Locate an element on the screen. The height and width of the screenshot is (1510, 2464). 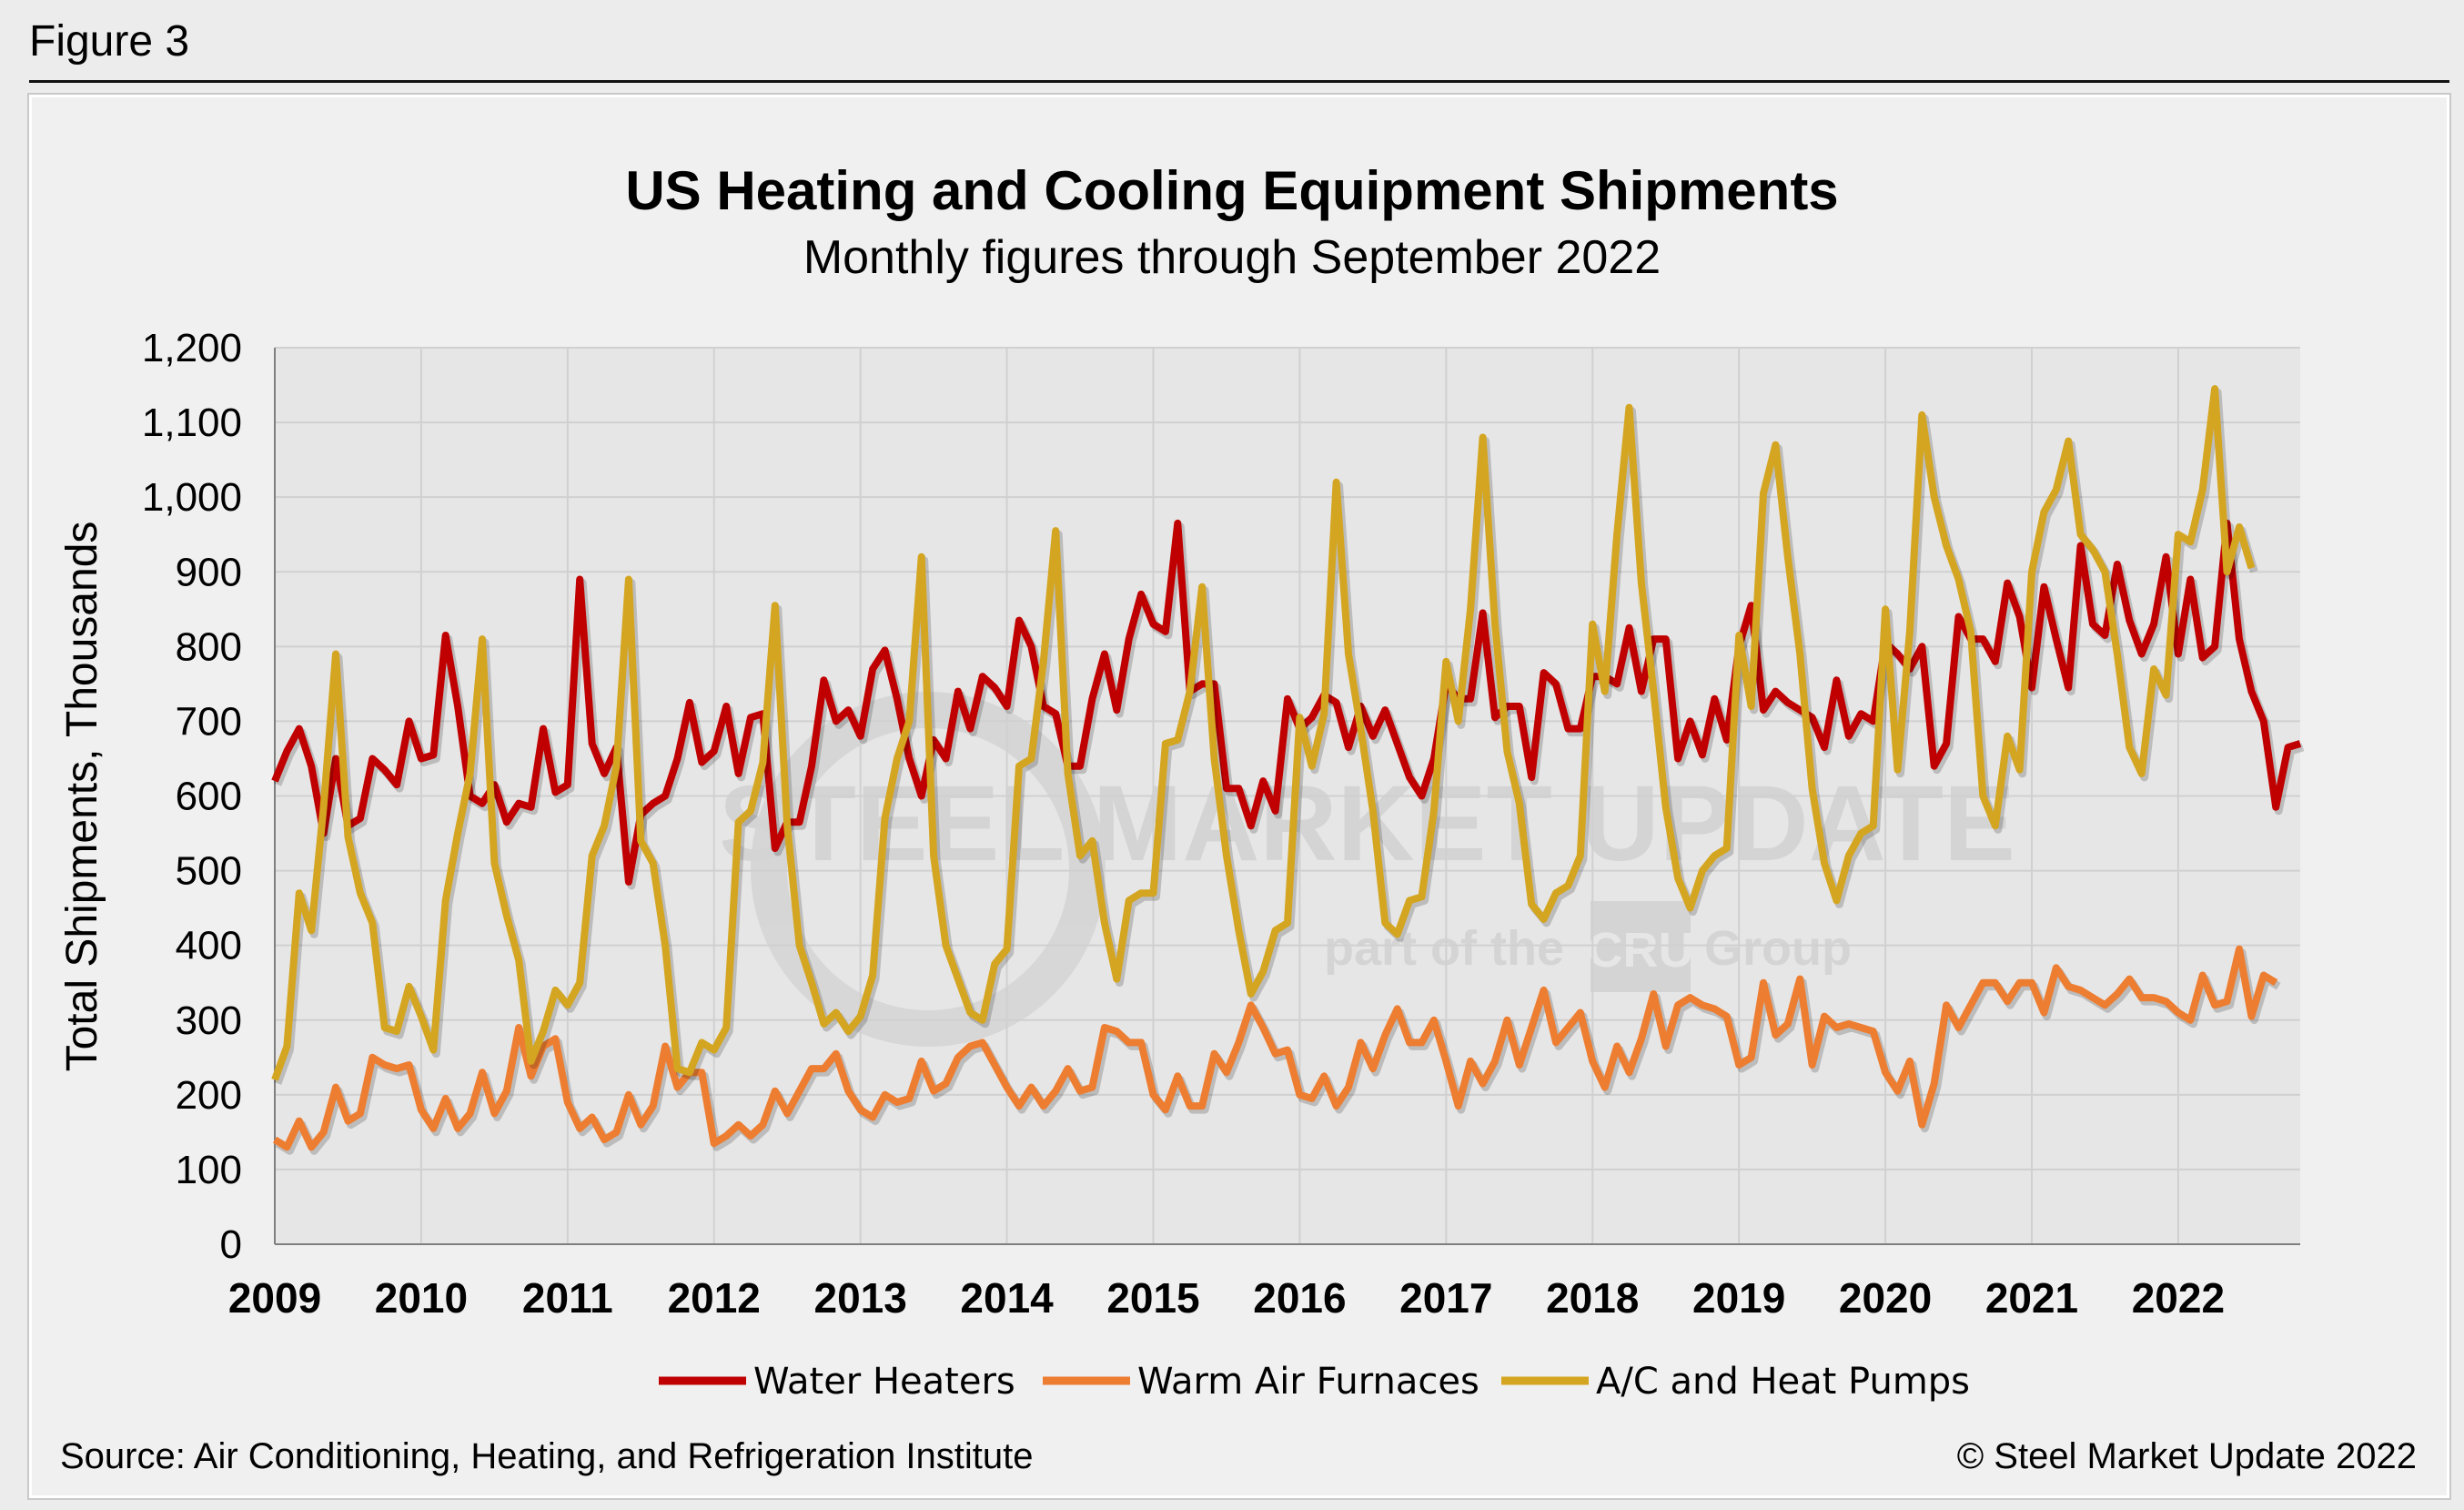
watermark-tagline: part of the is located at coordinates (1444, 948).